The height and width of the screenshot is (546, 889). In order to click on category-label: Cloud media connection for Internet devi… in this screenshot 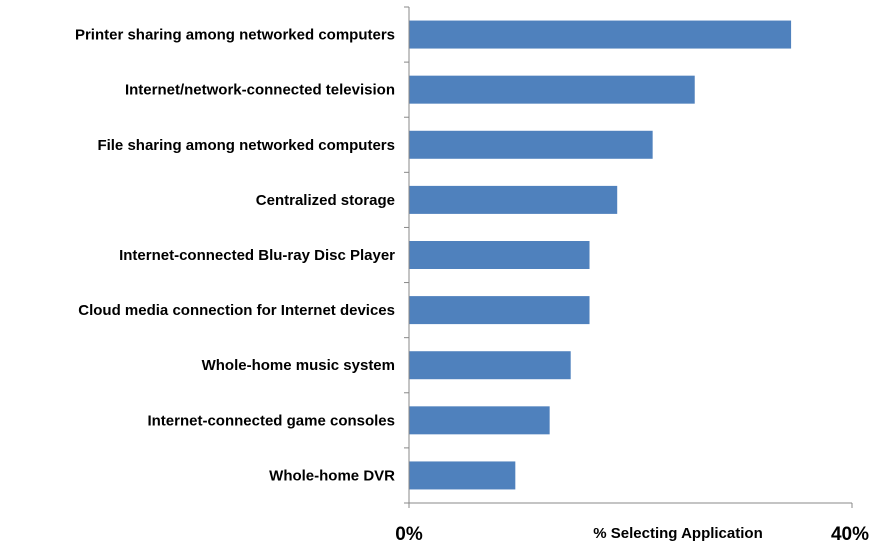, I will do `click(236, 310)`.